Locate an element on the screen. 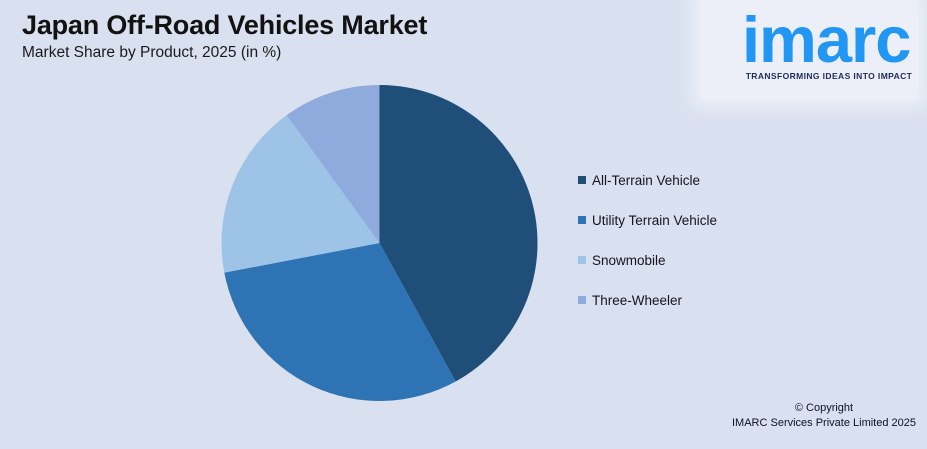 The height and width of the screenshot is (449, 927). imarc-logo-wordmark: imarc is located at coordinates (826, 39).